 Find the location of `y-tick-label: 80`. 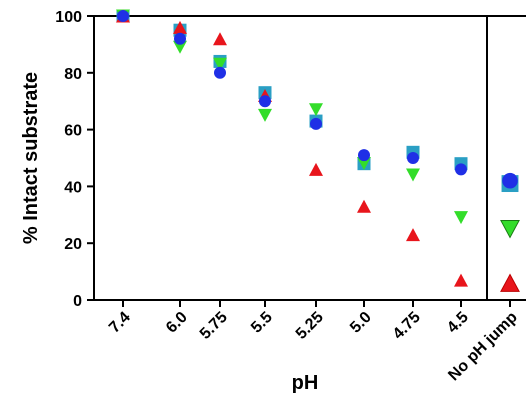

y-tick-label: 80 is located at coordinates (73, 74).